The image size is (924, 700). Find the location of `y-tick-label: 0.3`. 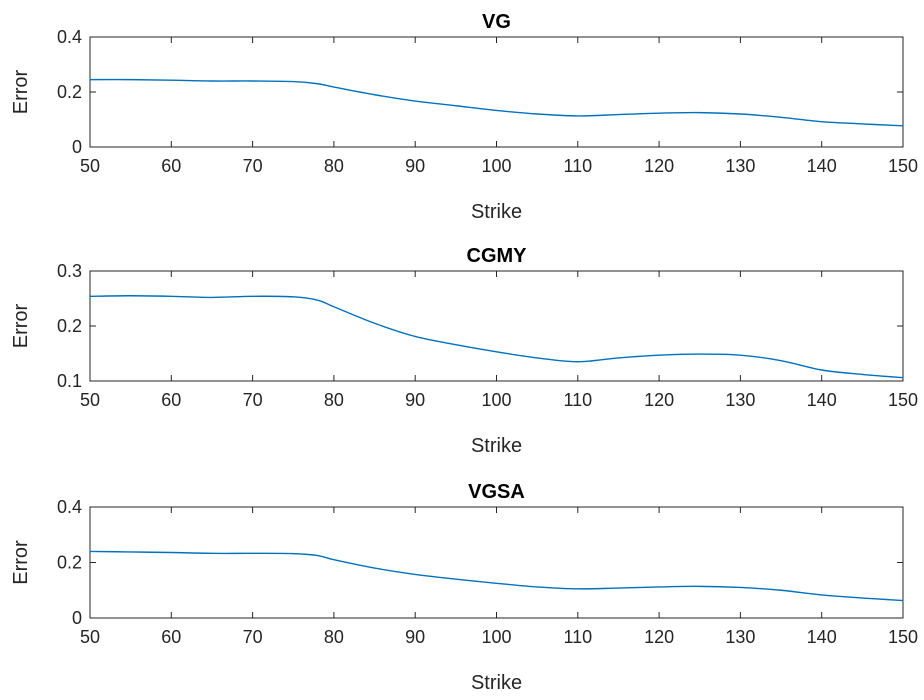

y-tick-label: 0.3 is located at coordinates (69, 271).